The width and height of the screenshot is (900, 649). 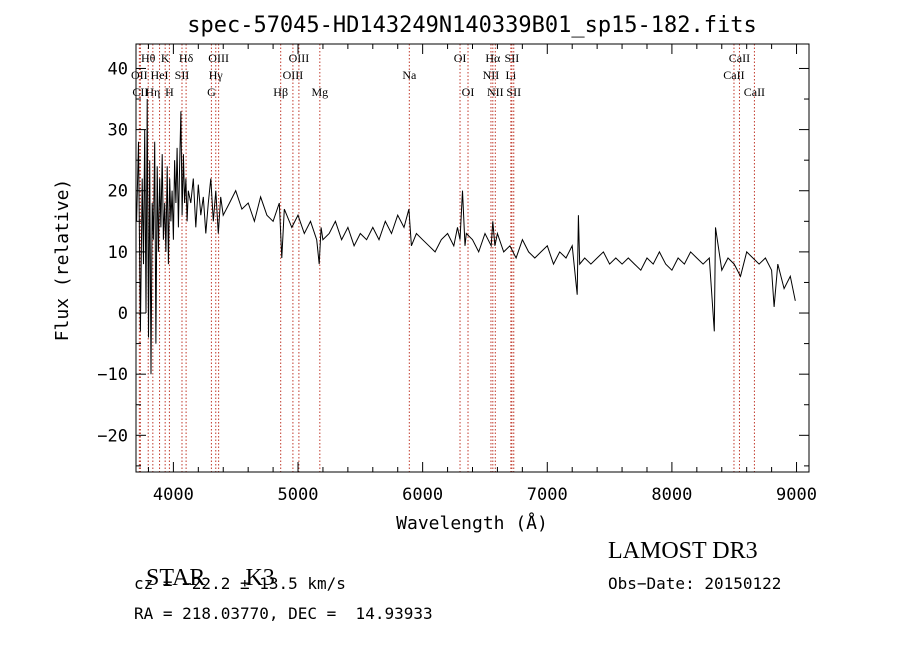 I want to click on line-label-26: CaII, so click(x=739, y=58).